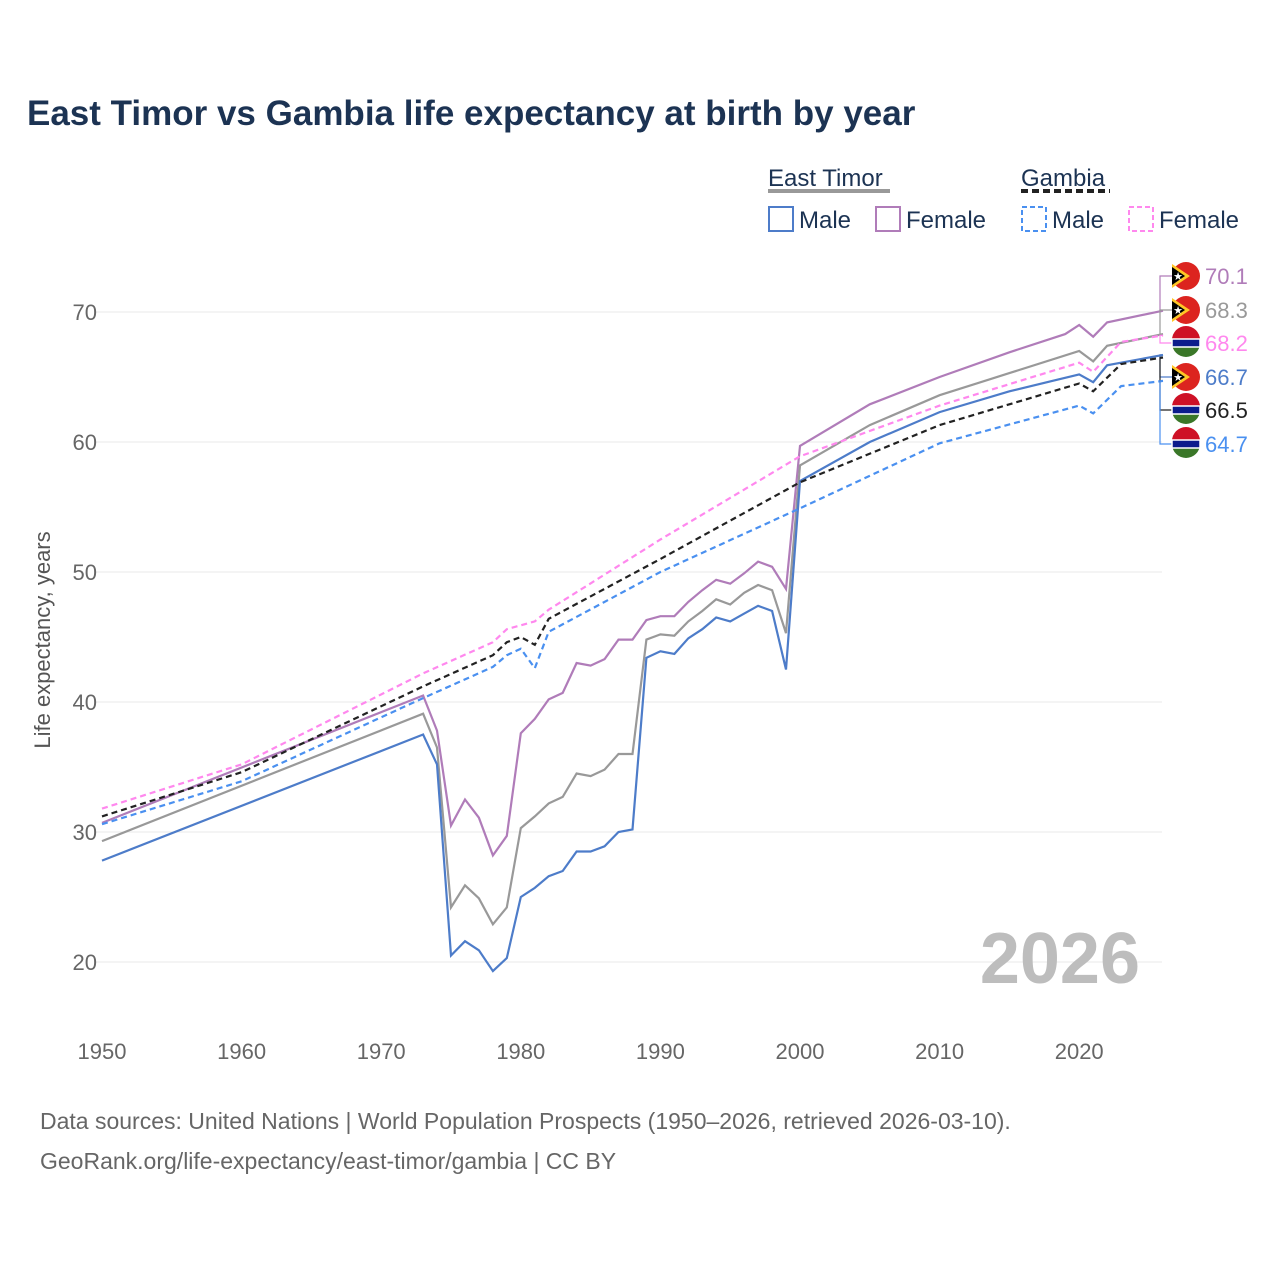 The image size is (1280, 1280). What do you see at coordinates (825, 178) in the screenshot?
I see `legend-group-east-timor: East Timor` at bounding box center [825, 178].